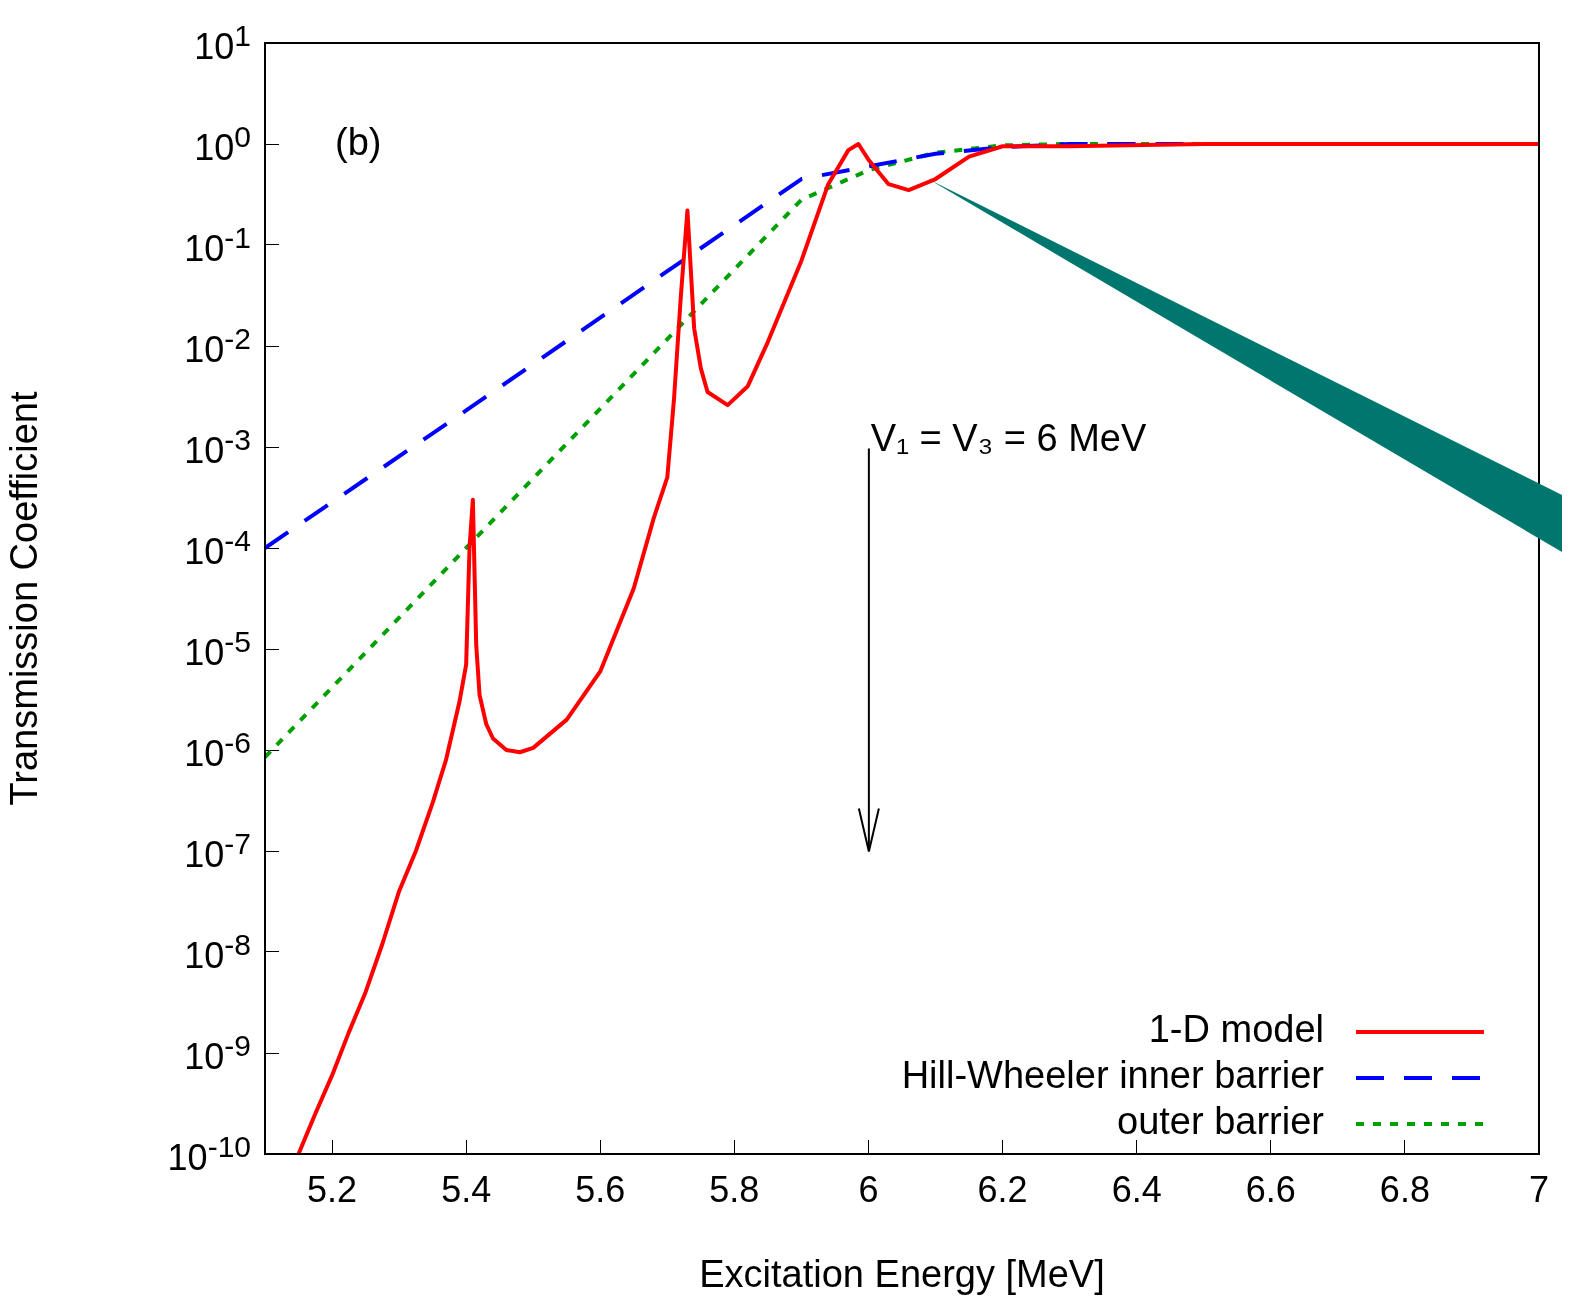 The height and width of the screenshot is (1303, 1579). Describe the element at coordinates (358, 142) in the screenshot. I see `annotation: (b)` at that location.